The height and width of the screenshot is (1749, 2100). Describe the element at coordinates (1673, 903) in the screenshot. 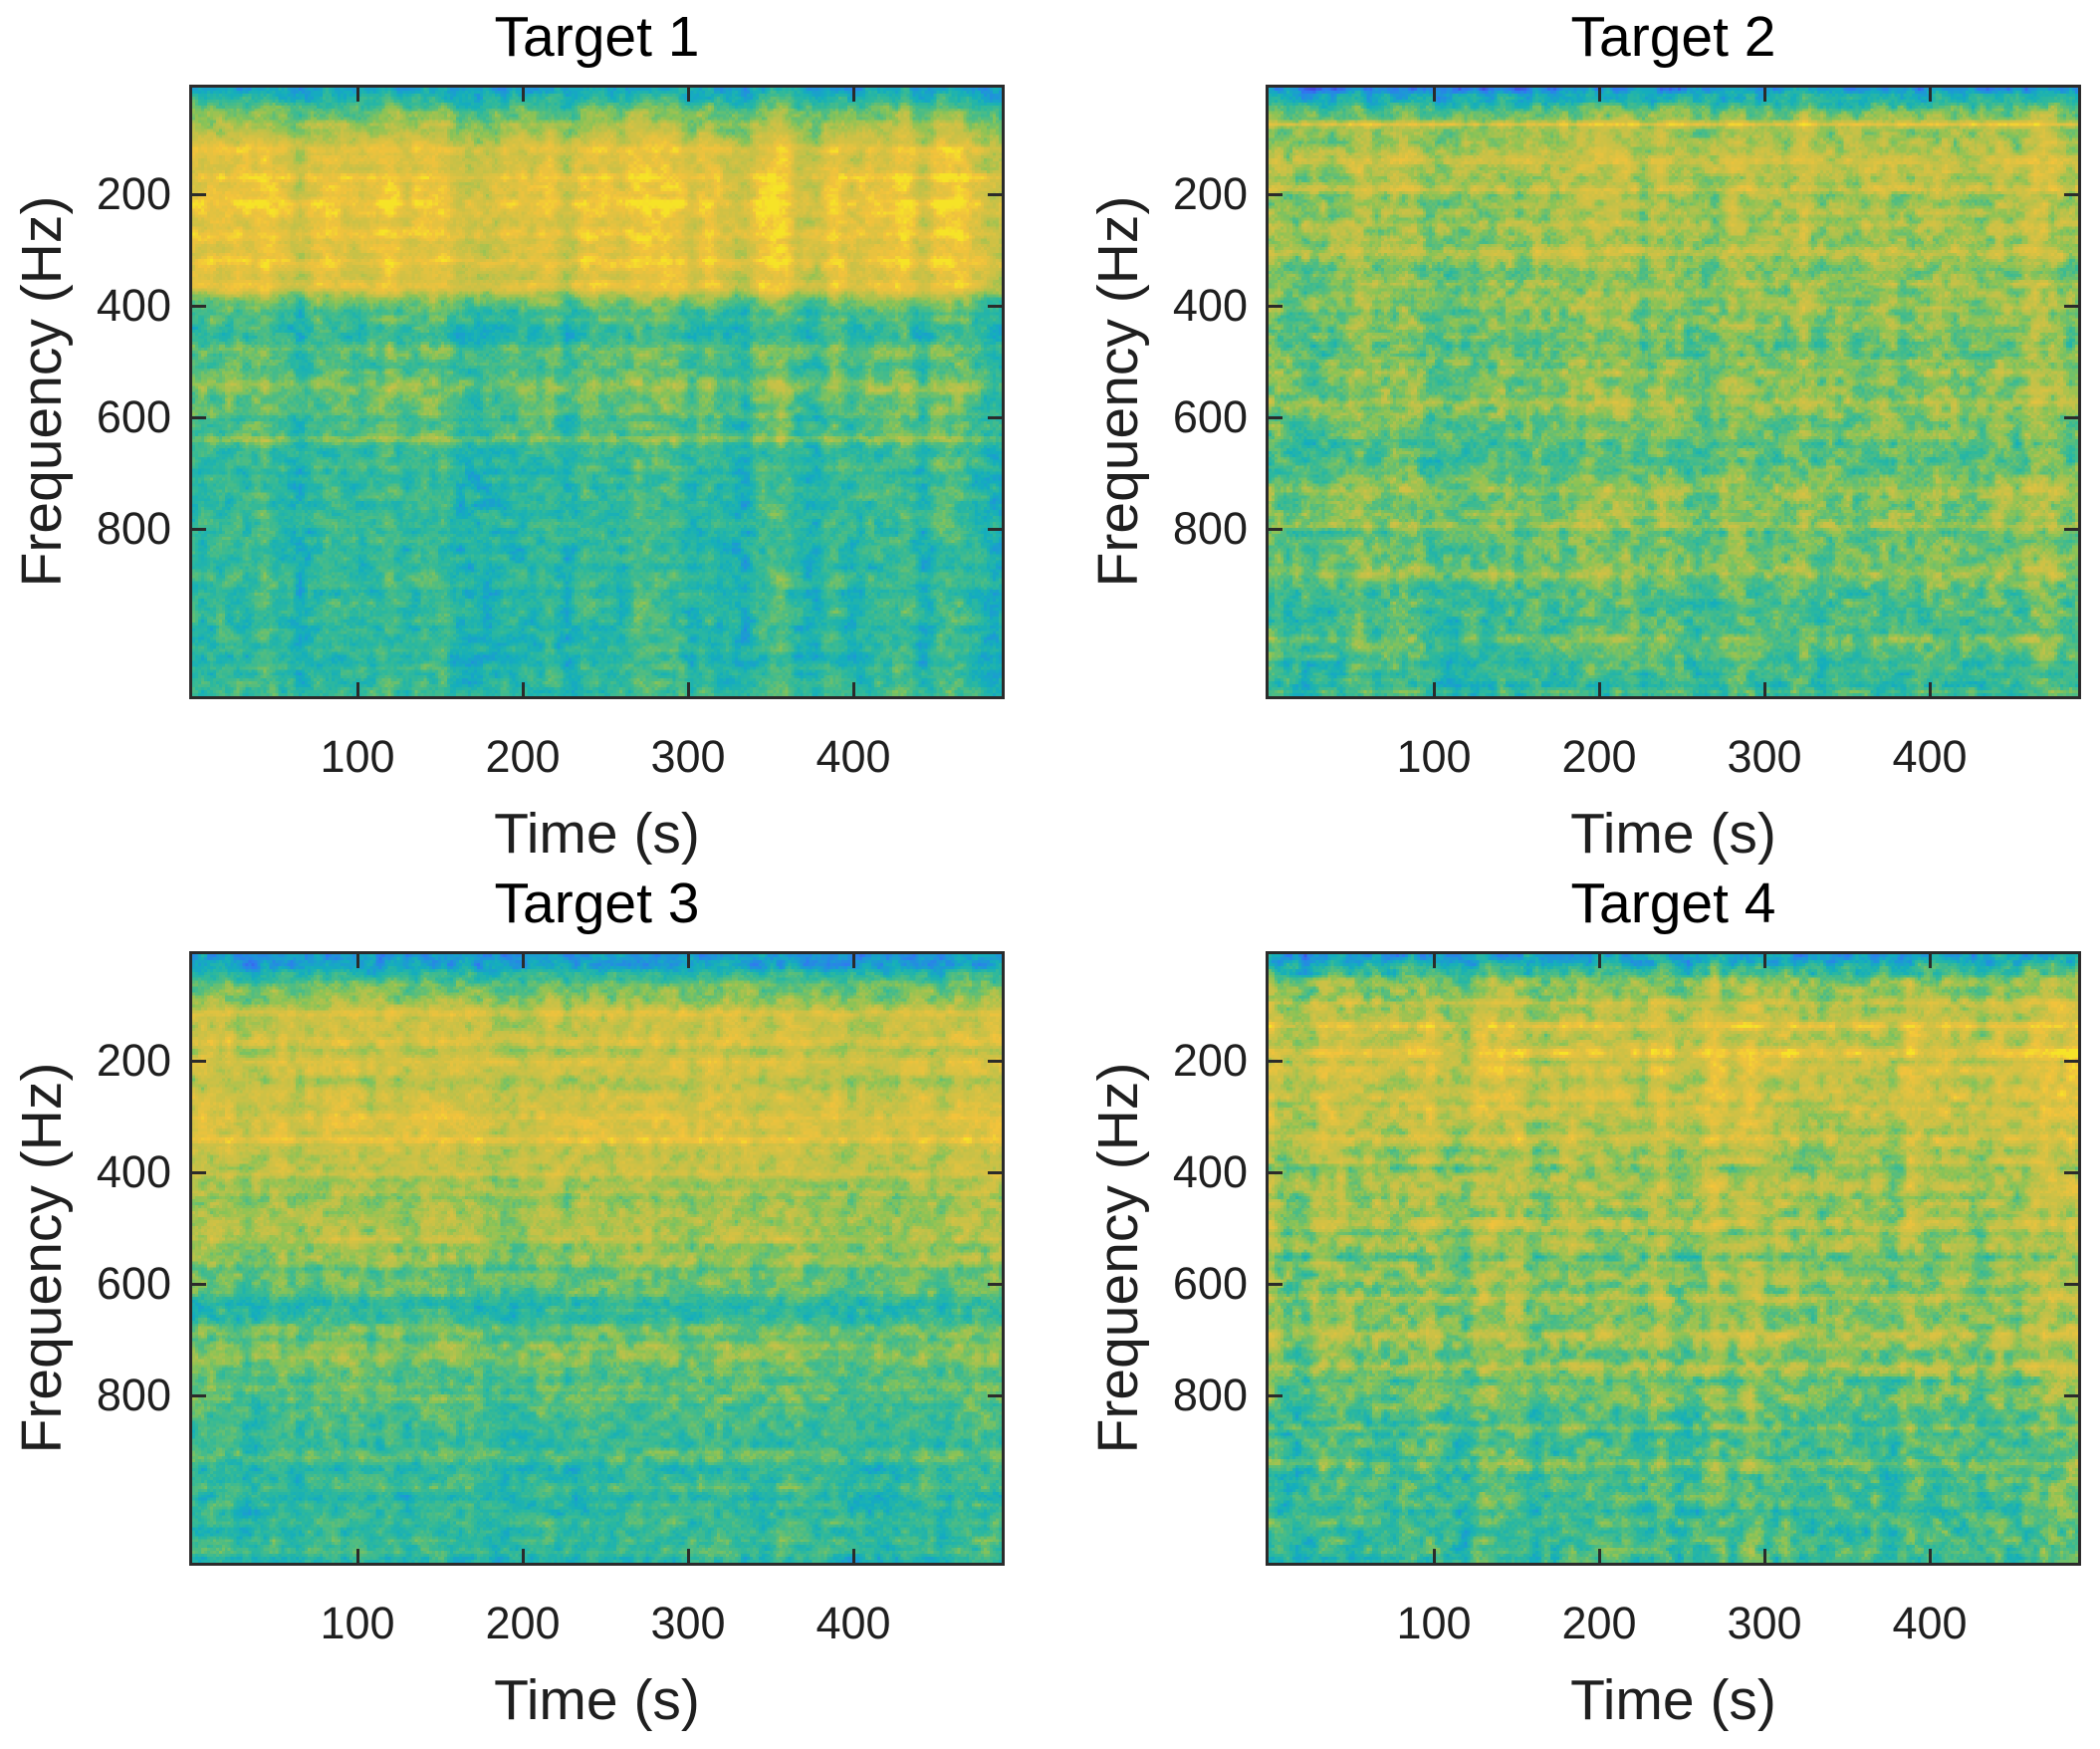

I see `panel-title: Target 4` at that location.